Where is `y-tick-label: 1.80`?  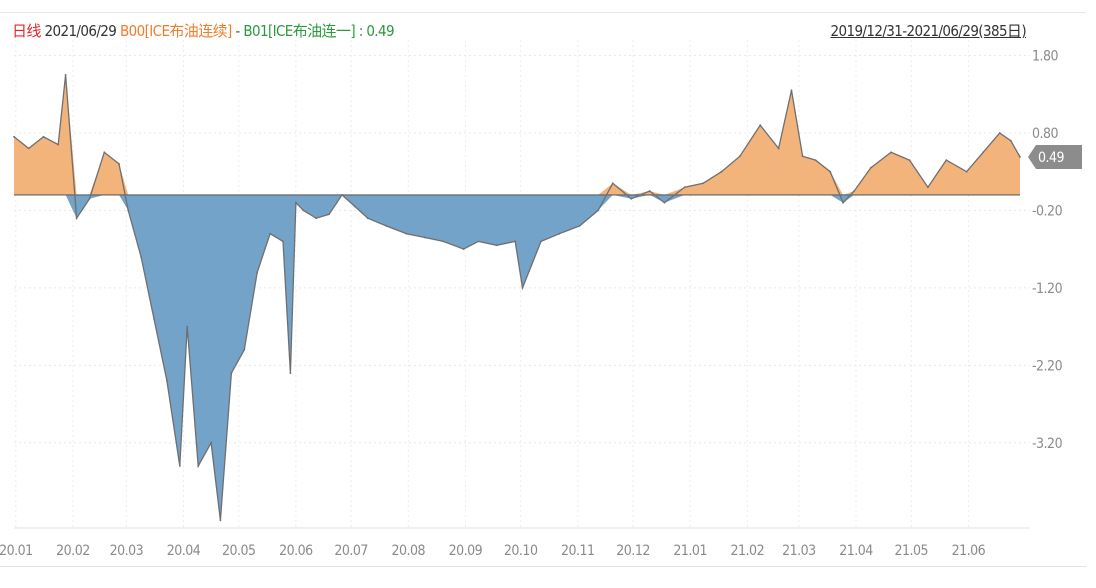 y-tick-label: 1.80 is located at coordinates (1045, 56).